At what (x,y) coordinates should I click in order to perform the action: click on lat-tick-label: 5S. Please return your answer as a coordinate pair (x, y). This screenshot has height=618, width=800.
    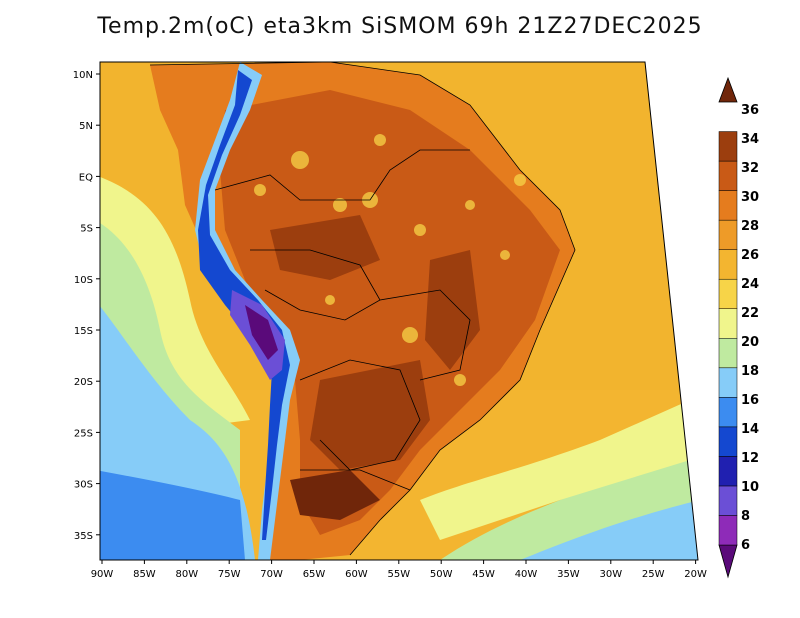
    Looking at the image, I should click on (86, 229).